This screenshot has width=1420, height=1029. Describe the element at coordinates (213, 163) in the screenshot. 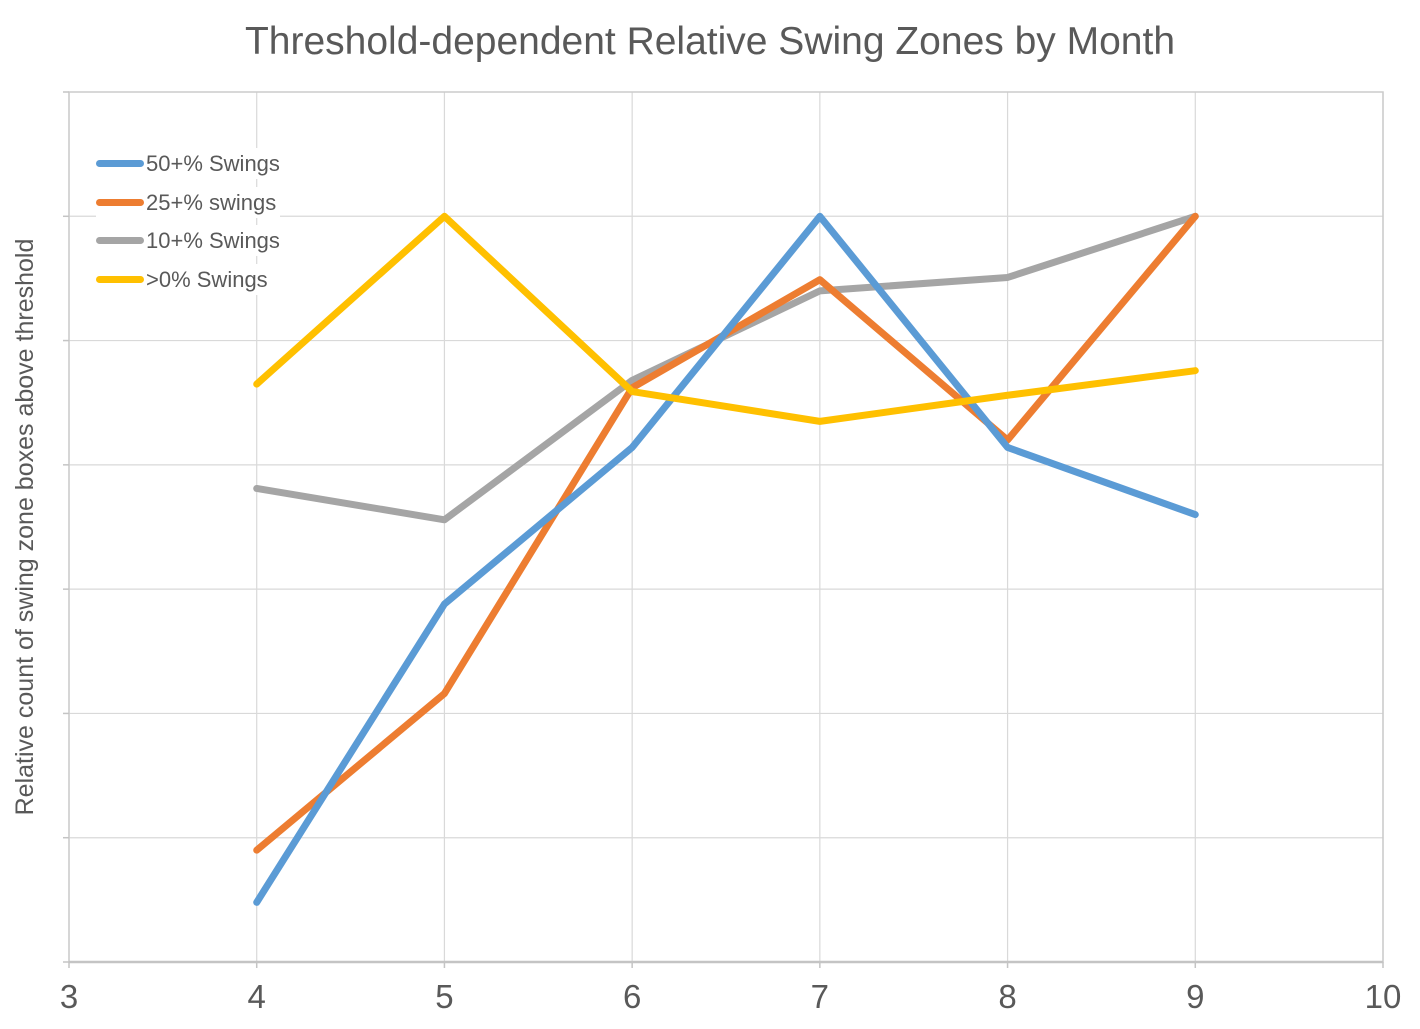

I see `legend-label: 50+% Swings` at that location.